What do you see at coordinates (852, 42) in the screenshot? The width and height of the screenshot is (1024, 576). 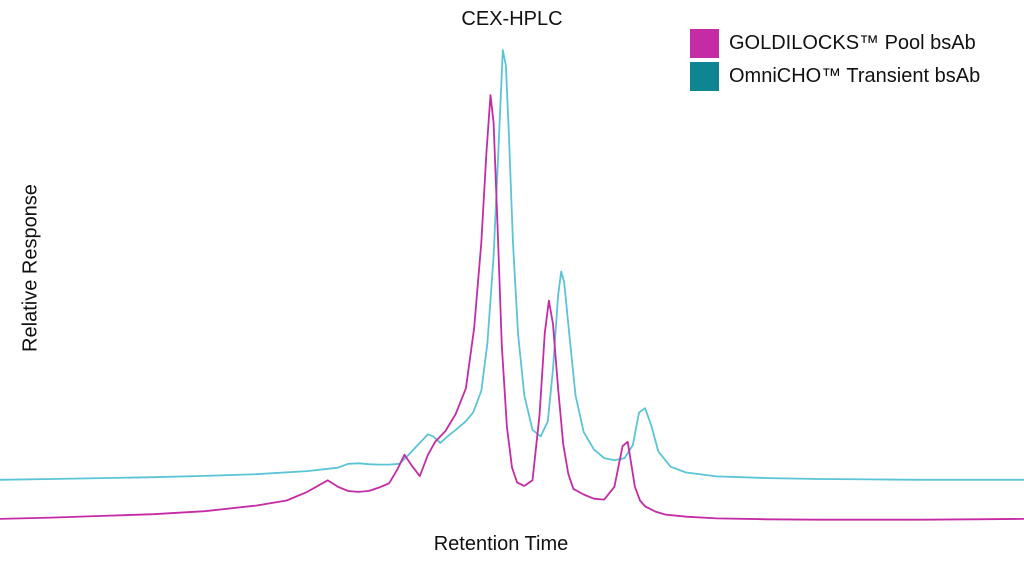 I see `legend-label-goldilocks: GOLDILOCKS™ Pool bsAb` at bounding box center [852, 42].